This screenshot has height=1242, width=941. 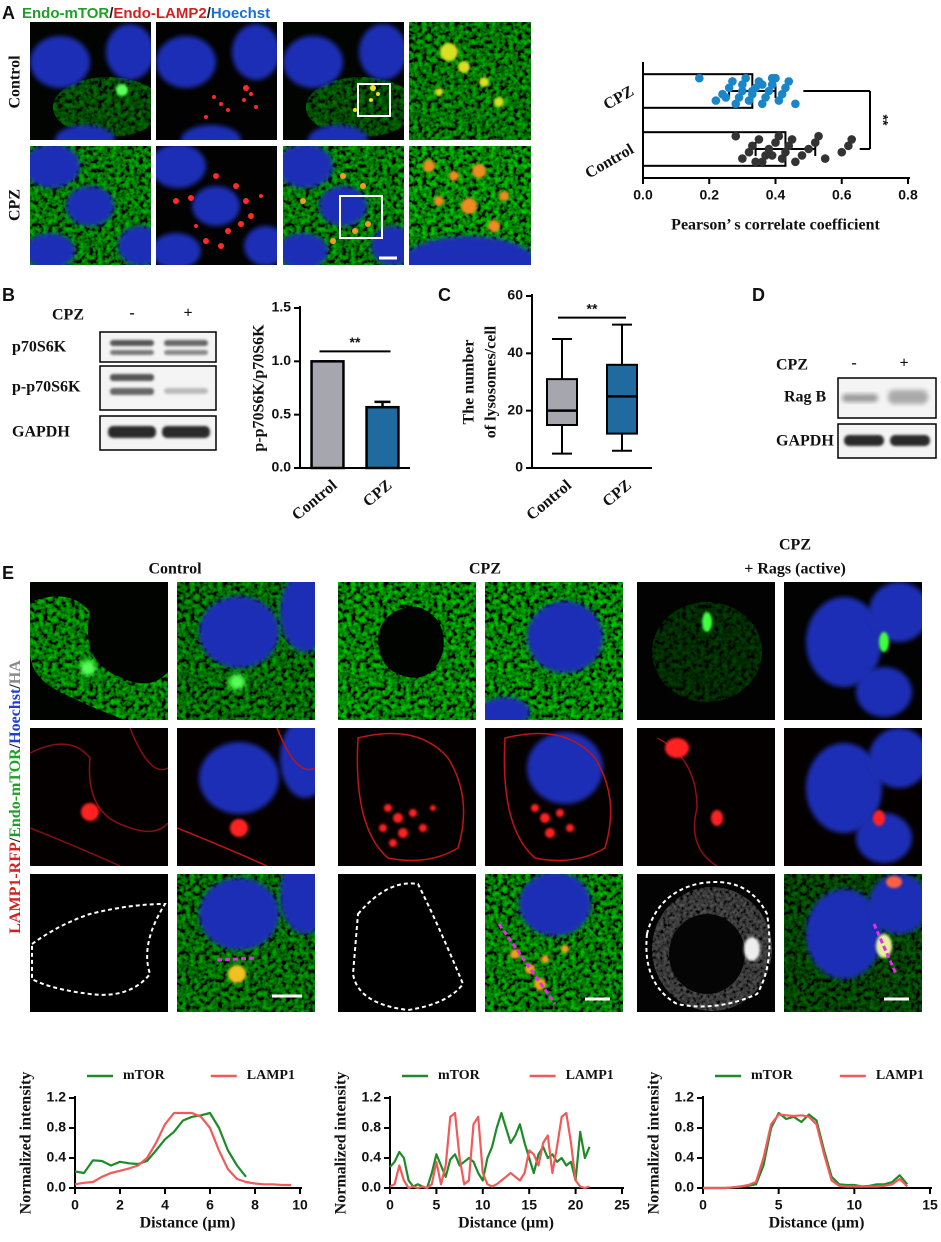 What do you see at coordinates (120, 1205) in the screenshot?
I see `x-tick-label: 2` at bounding box center [120, 1205].